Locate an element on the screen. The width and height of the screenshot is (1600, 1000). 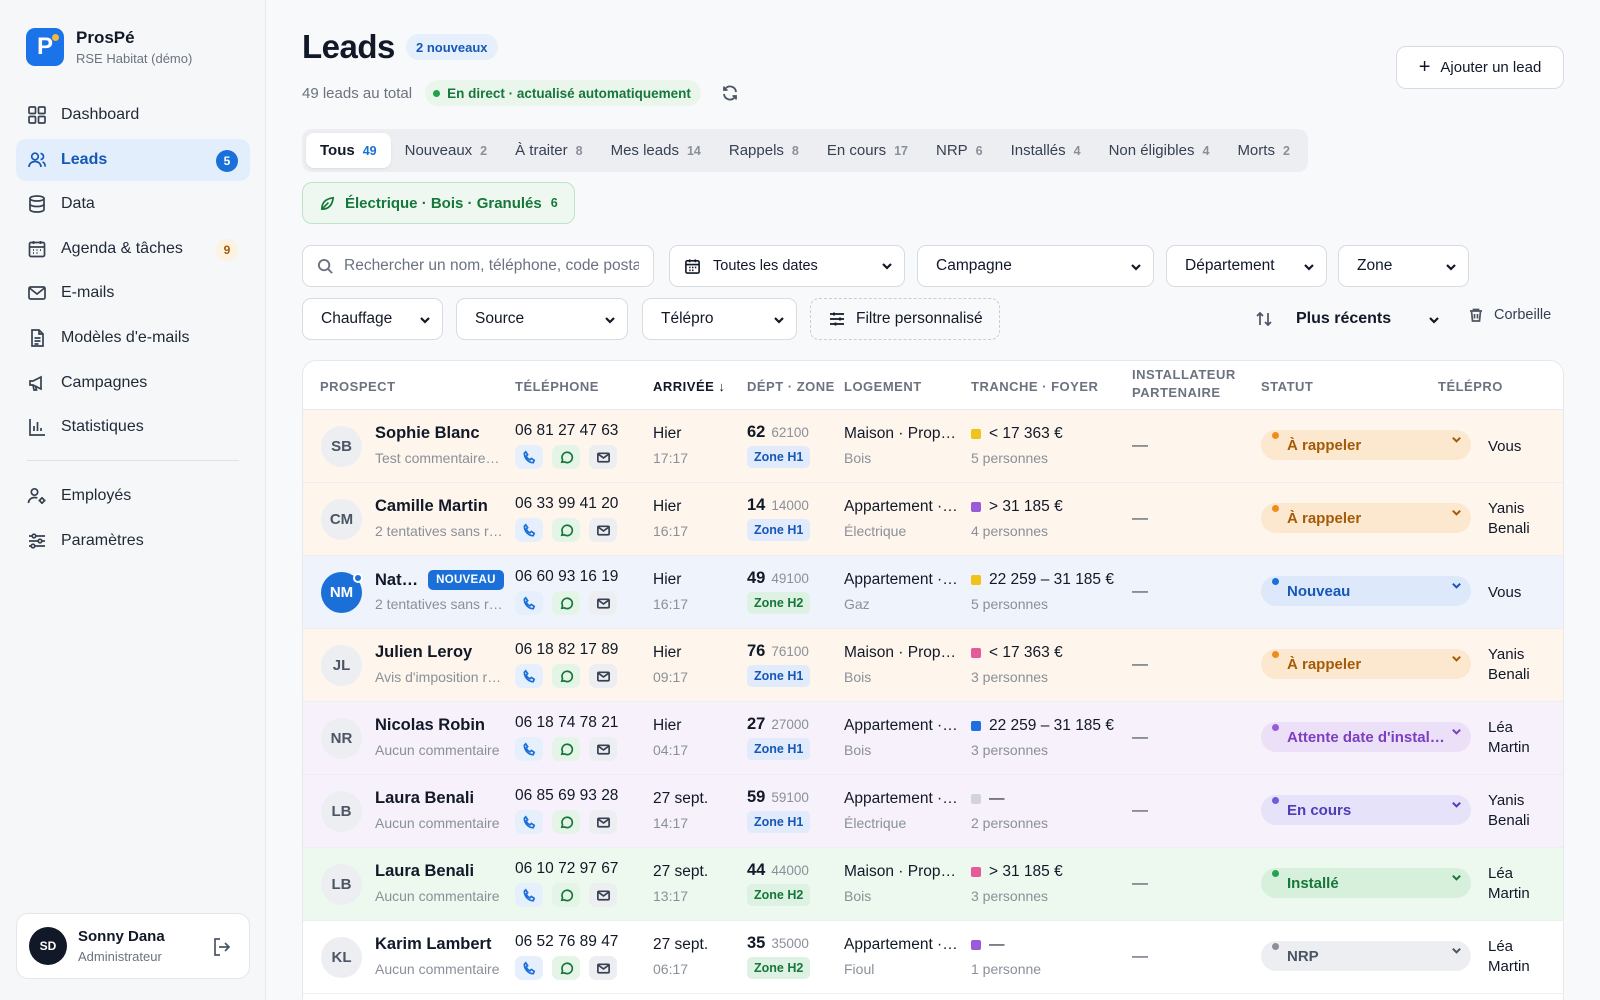
departement-select: Département is located at coordinates (1246, 266).